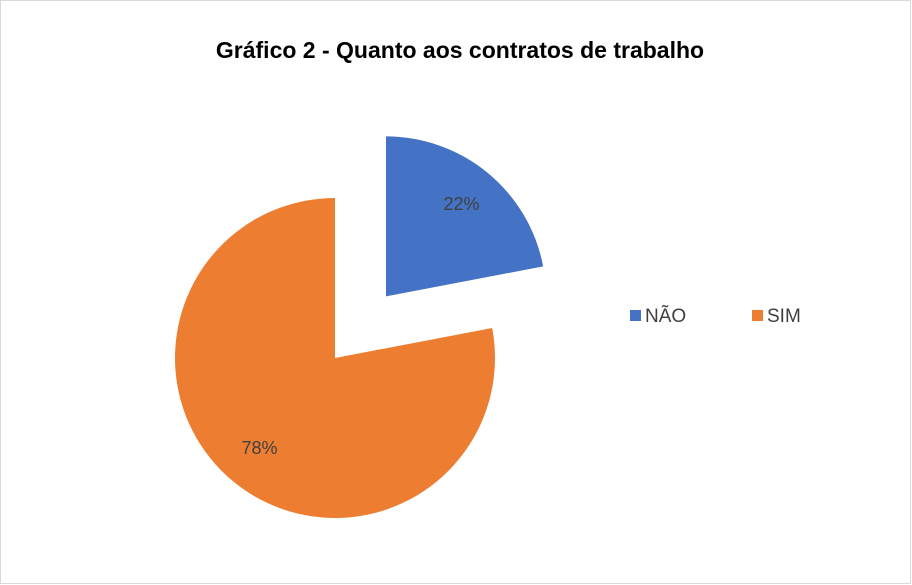 This screenshot has width=912, height=585. What do you see at coordinates (665, 316) in the screenshot?
I see `legend-label: NÃO` at bounding box center [665, 316].